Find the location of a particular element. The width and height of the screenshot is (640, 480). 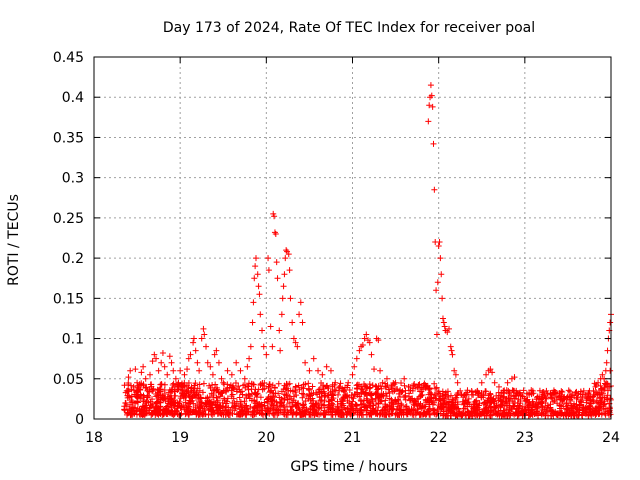

y-tick-label: 0.25 is located at coordinates (68, 219).